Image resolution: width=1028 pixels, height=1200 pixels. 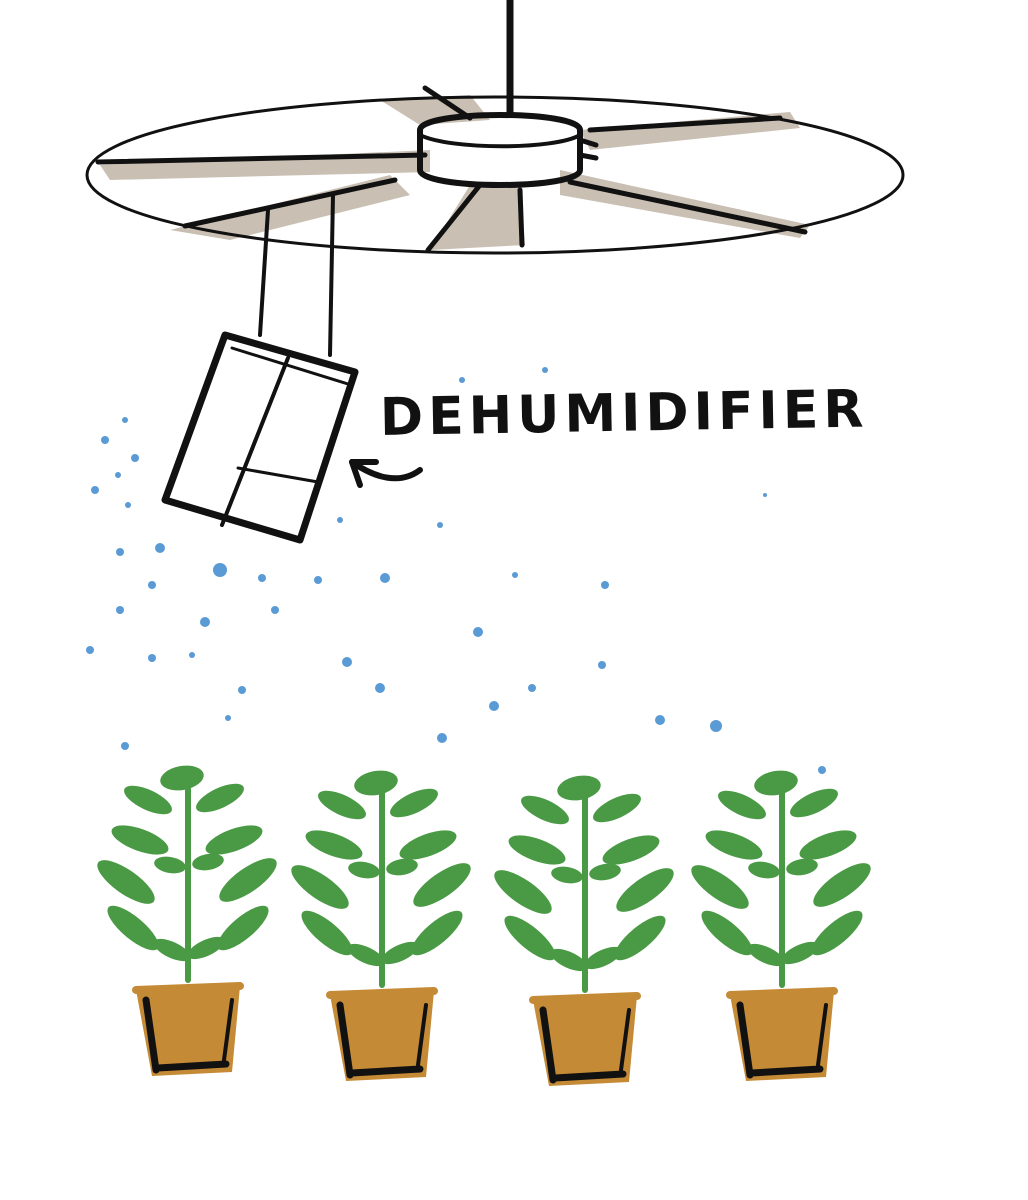 What do you see at coordinates (331, 275) in the screenshot?
I see `hanging-cord-right` at bounding box center [331, 275].